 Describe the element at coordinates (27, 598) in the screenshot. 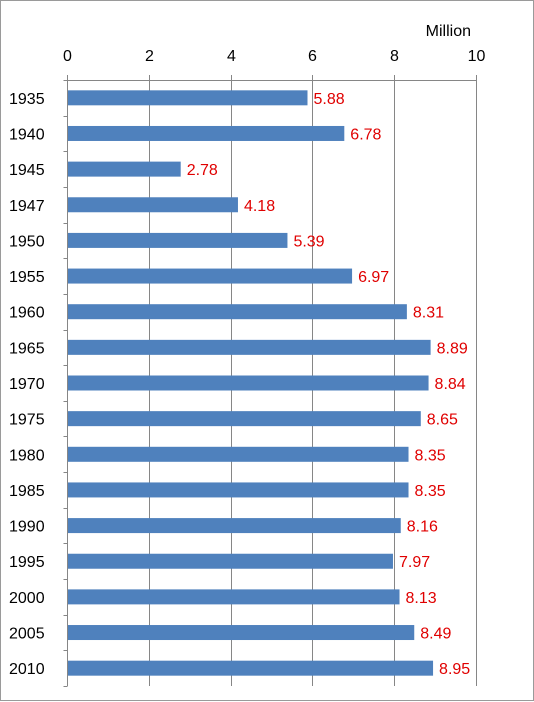

I see `category-label: 2000` at that location.